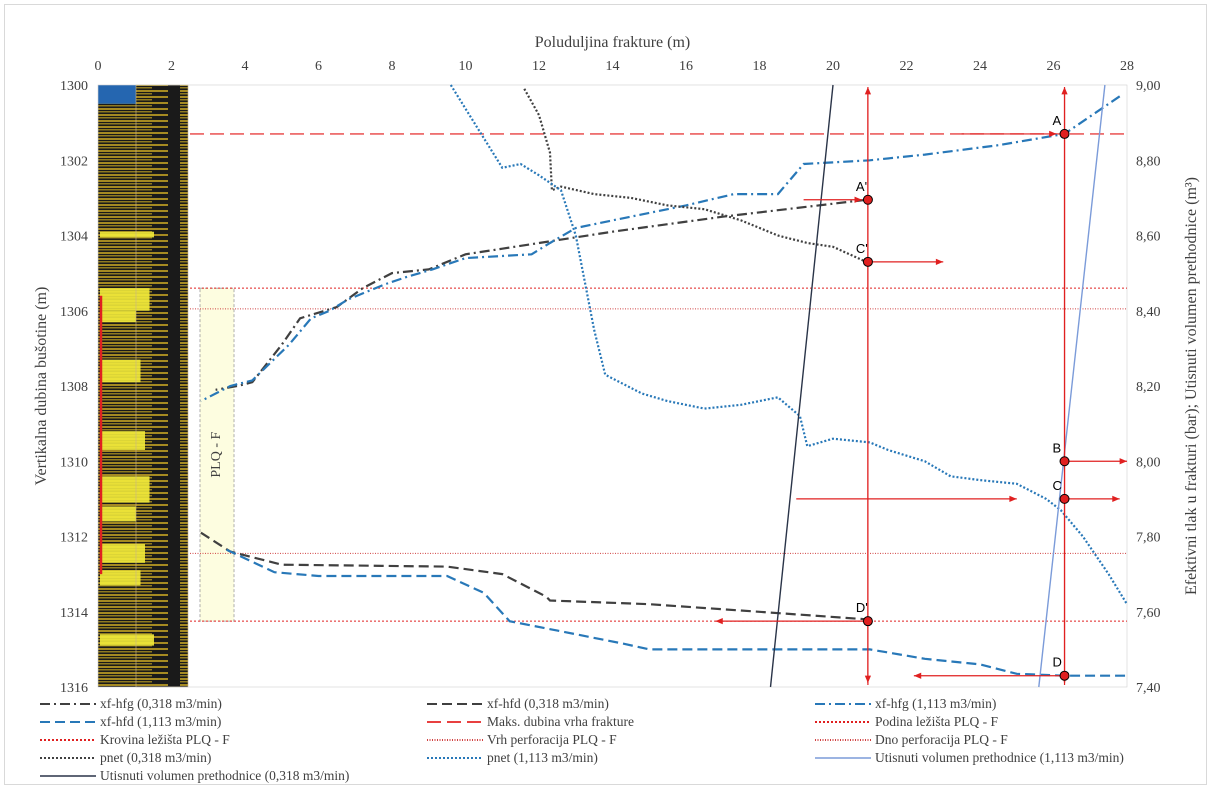  Describe the element at coordinates (862, 607) in the screenshot. I see `point-label: D'` at that location.